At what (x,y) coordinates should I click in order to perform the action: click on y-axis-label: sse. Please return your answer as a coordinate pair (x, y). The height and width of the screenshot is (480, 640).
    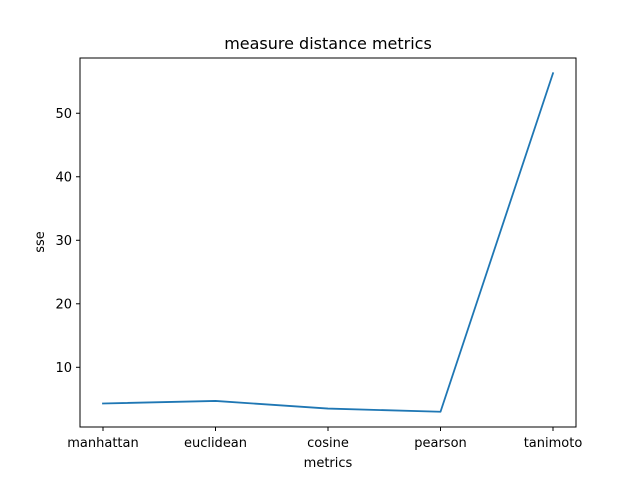
    Looking at the image, I should click on (40, 242).